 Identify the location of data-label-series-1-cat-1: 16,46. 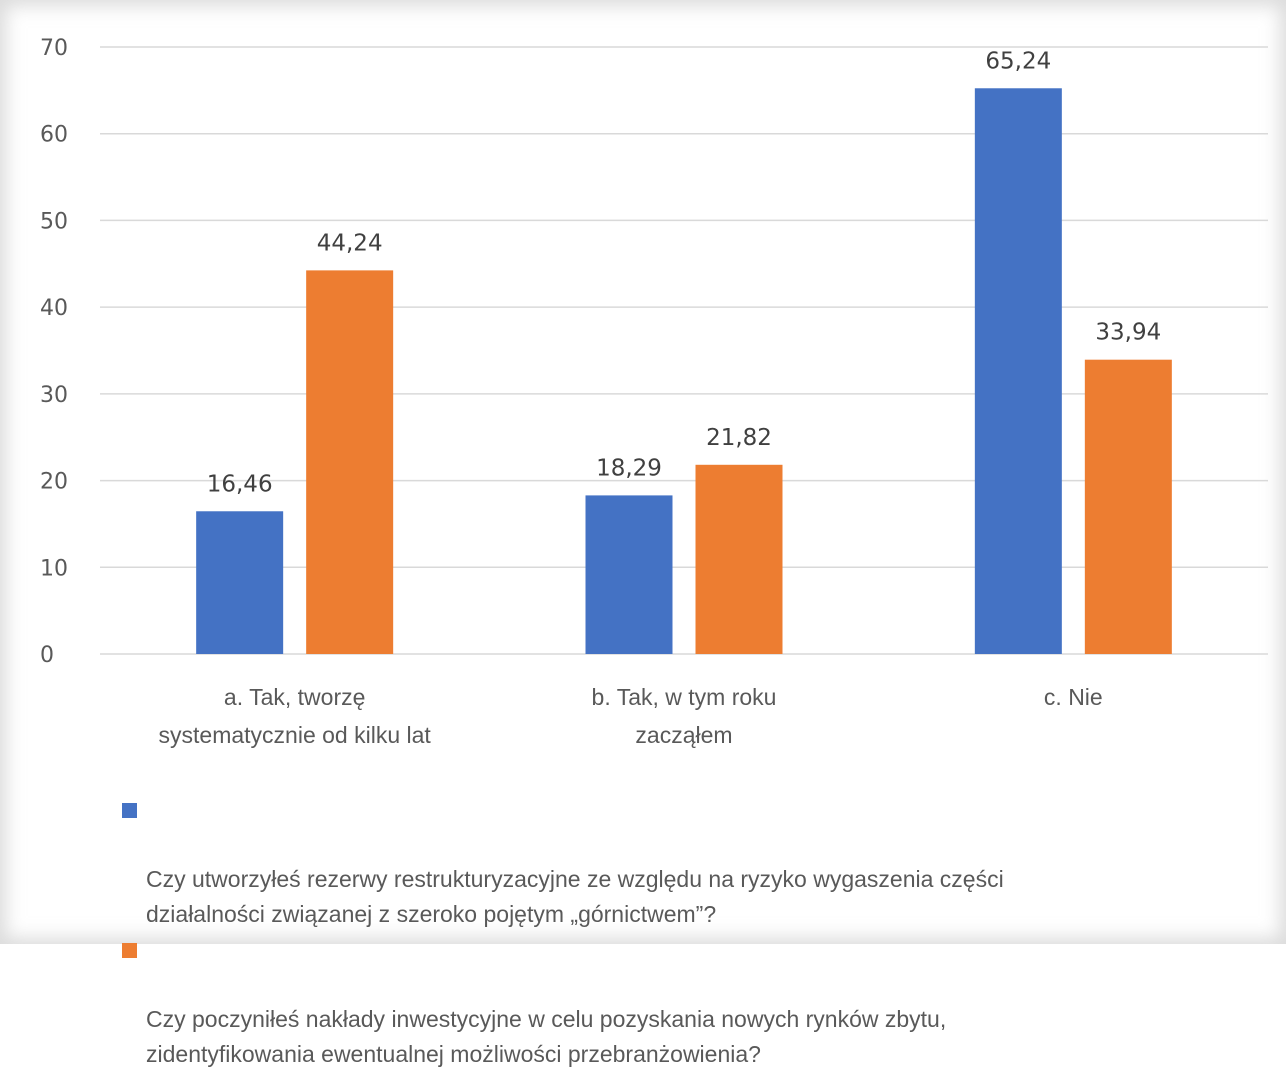
(240, 484).